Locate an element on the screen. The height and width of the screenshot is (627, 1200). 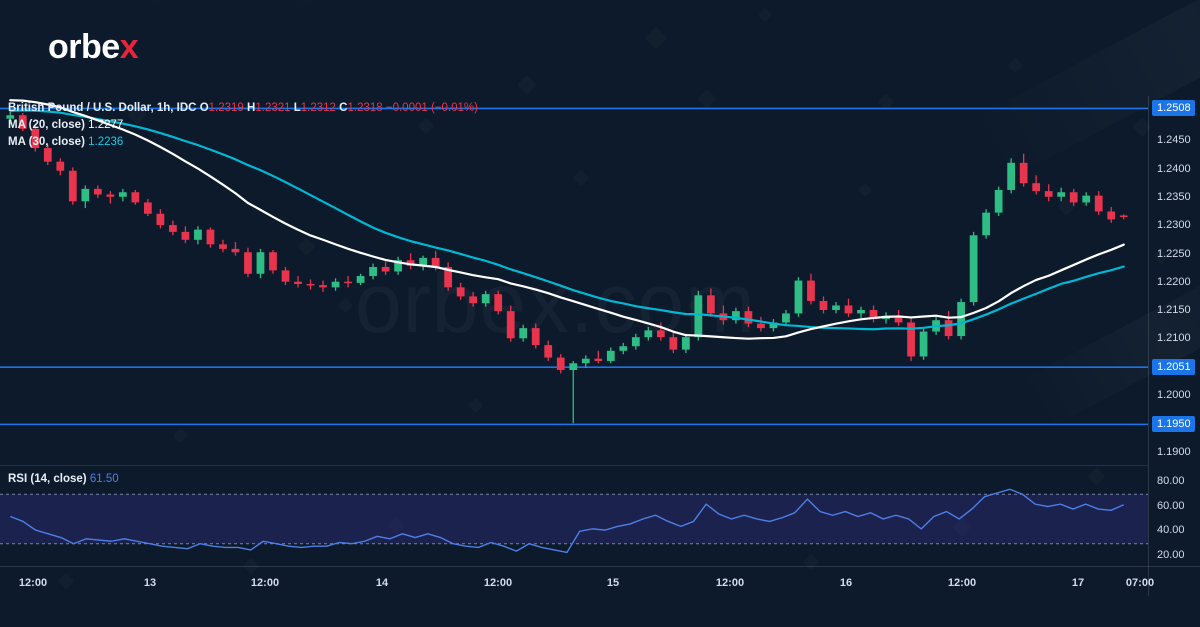
pane-divider is located at coordinates (574, 465).